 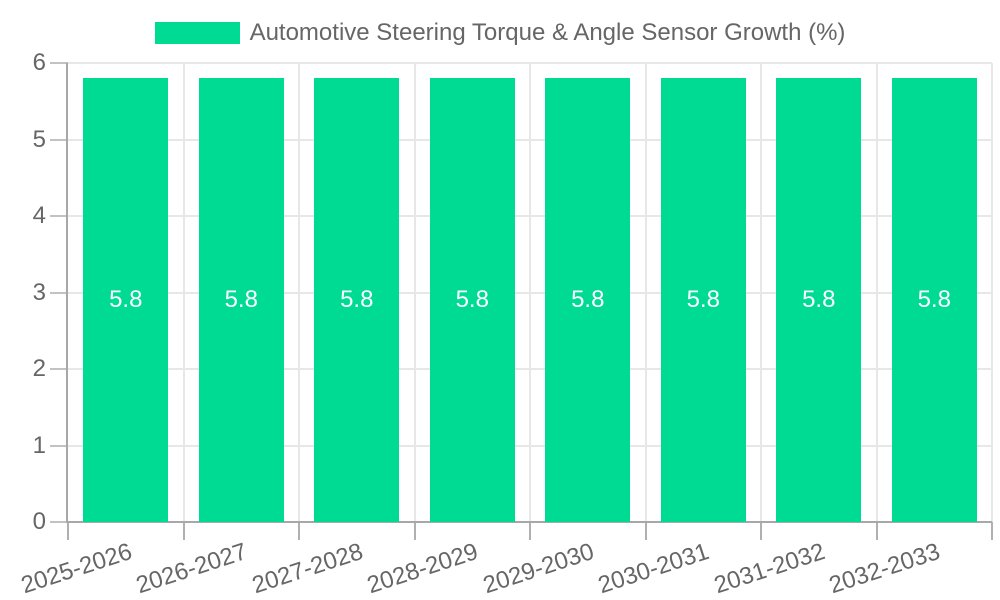 What do you see at coordinates (39, 368) in the screenshot?
I see `y-tick-label: 2` at bounding box center [39, 368].